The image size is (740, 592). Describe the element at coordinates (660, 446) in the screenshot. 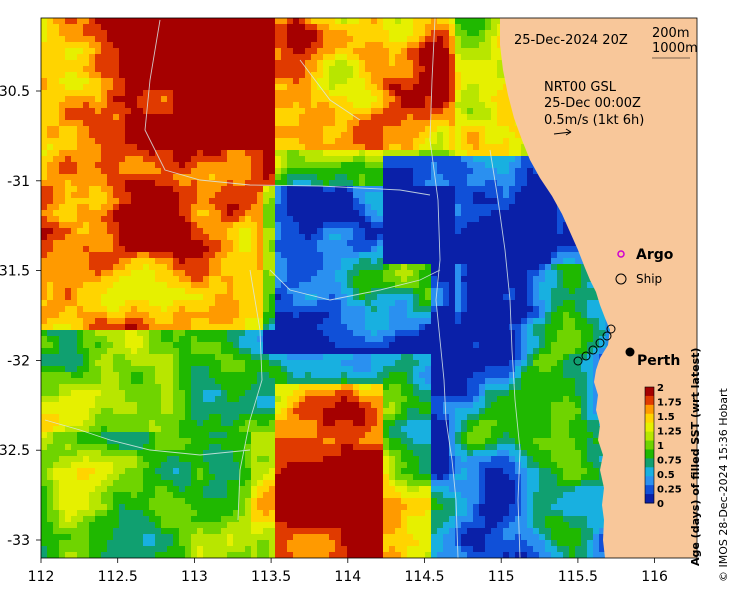

I see `colorbar-tick-label: 1` at that location.